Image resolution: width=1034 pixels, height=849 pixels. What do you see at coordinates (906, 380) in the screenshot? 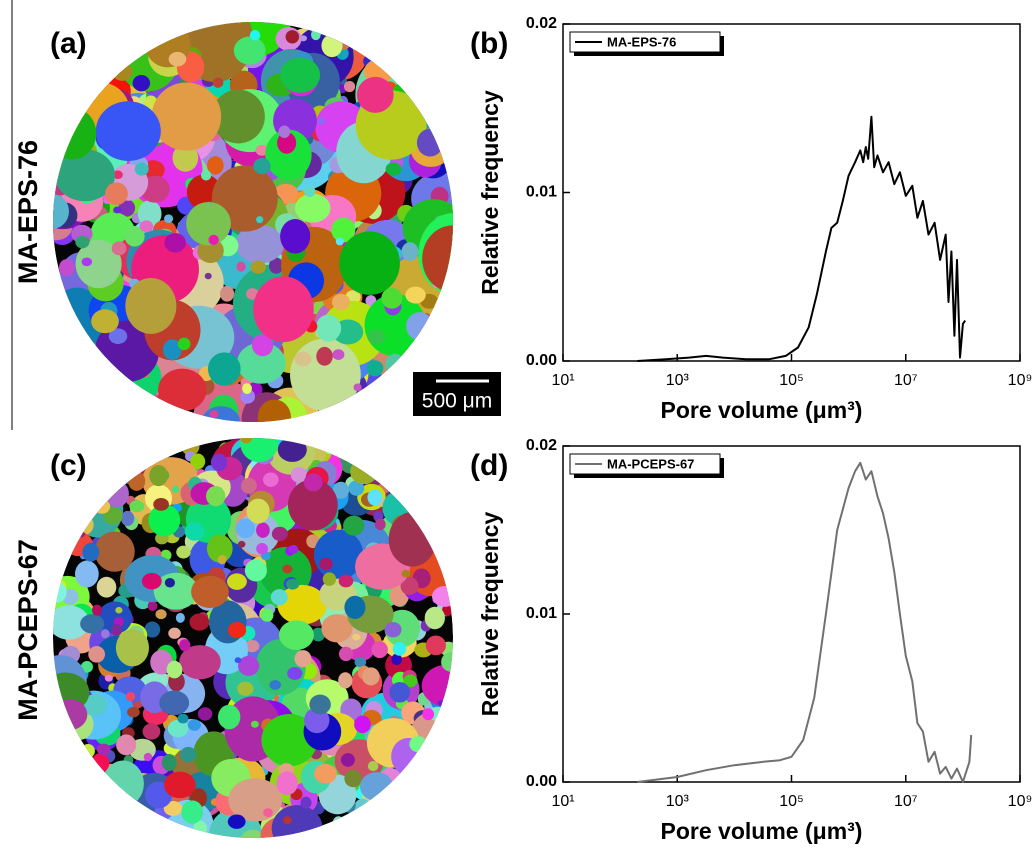
I see `x-tick-label: 10⁷` at bounding box center [906, 380].